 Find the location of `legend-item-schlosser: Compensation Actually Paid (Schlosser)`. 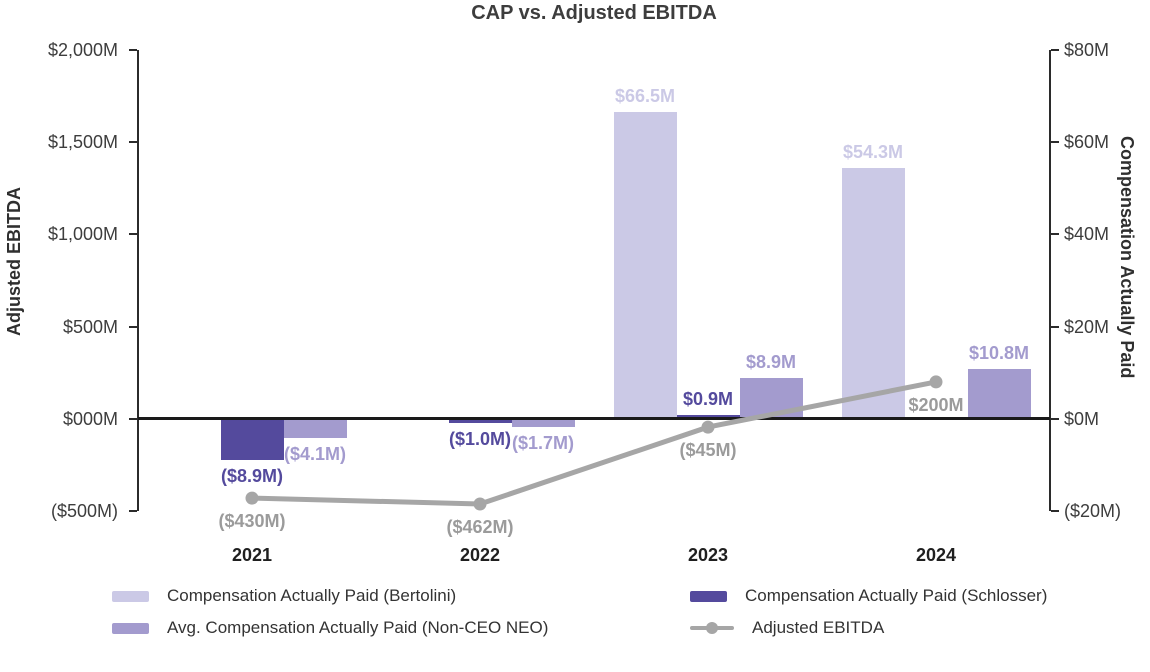

legend-item-schlosser: Compensation Actually Paid (Schlosser) is located at coordinates (868, 596).